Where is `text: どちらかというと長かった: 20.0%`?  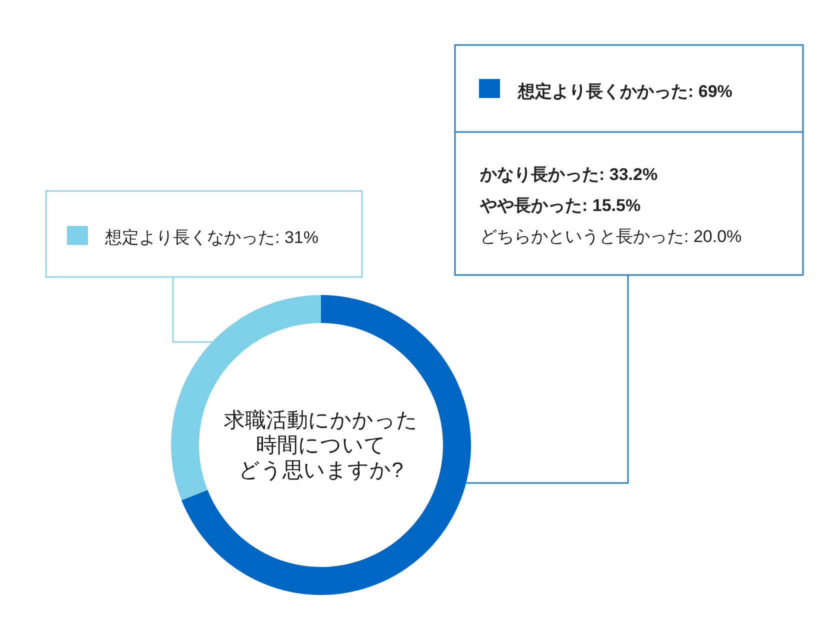 text: どちらかというと長かった: 20.0% is located at coordinates (611, 236).